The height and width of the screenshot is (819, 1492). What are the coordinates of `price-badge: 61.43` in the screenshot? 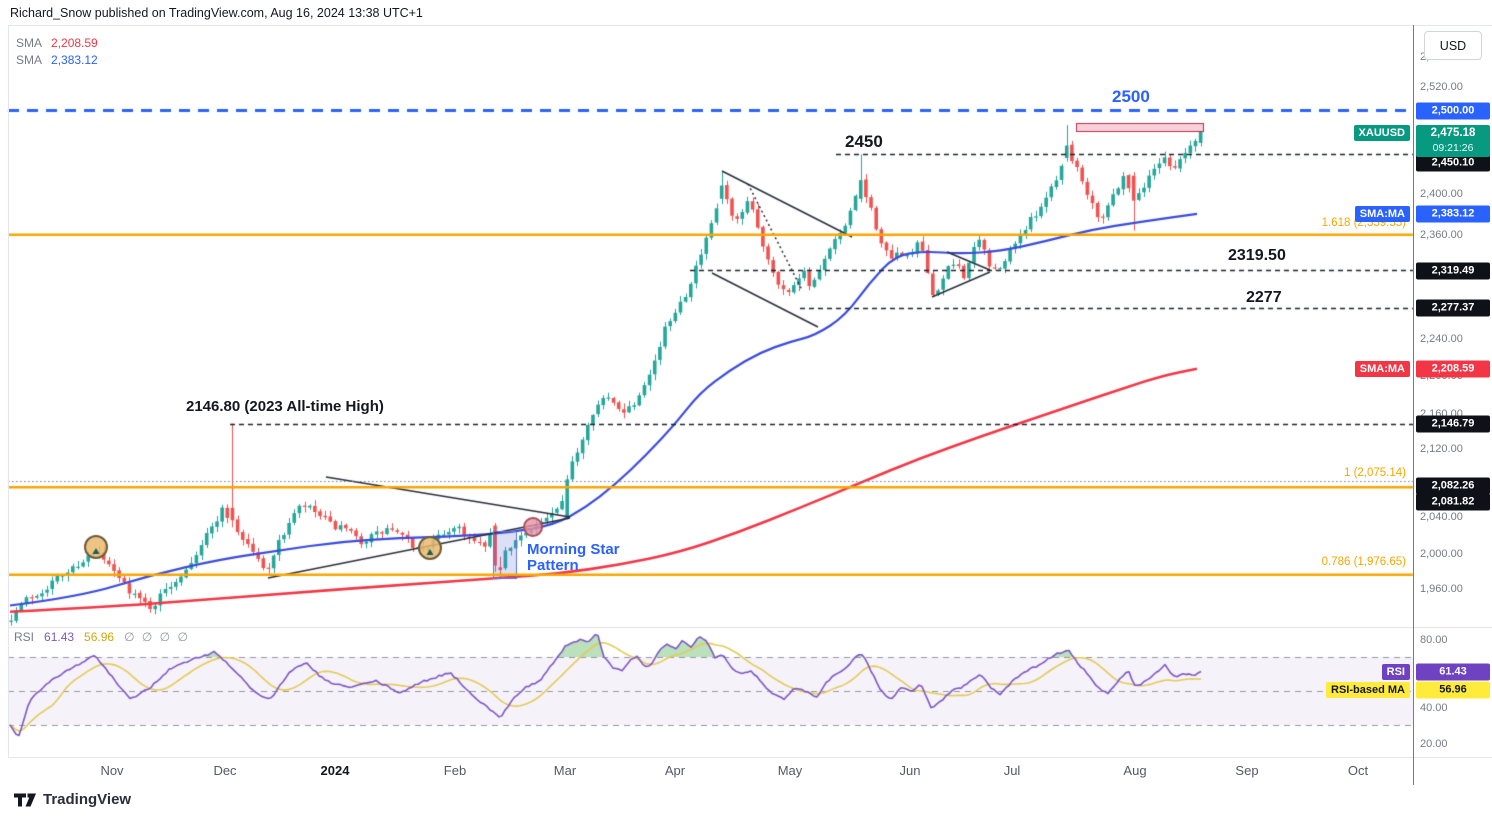 It's located at (1453, 672).